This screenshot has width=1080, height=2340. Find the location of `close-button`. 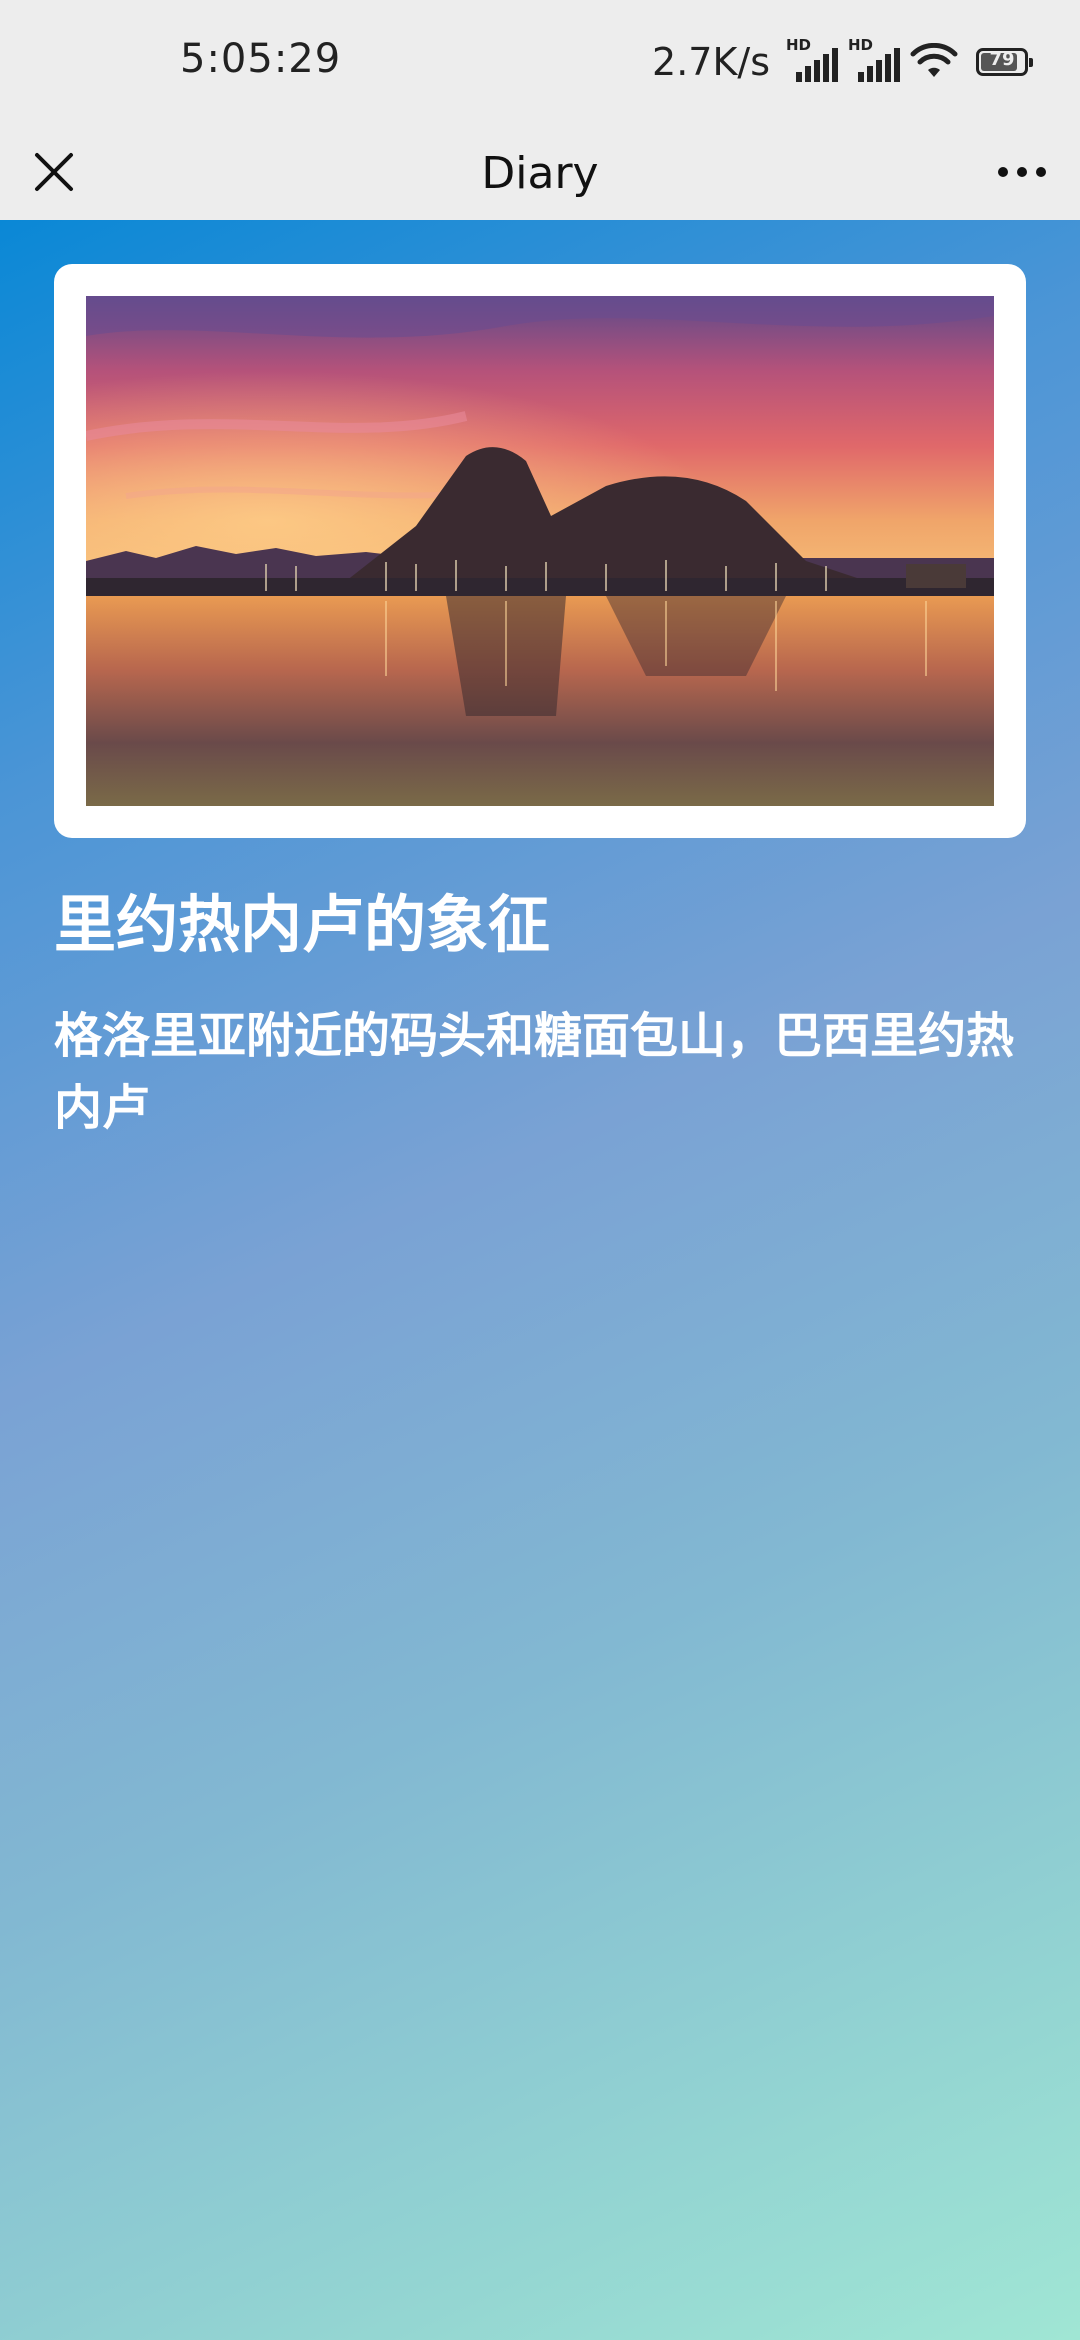

close-button is located at coordinates (54, 172).